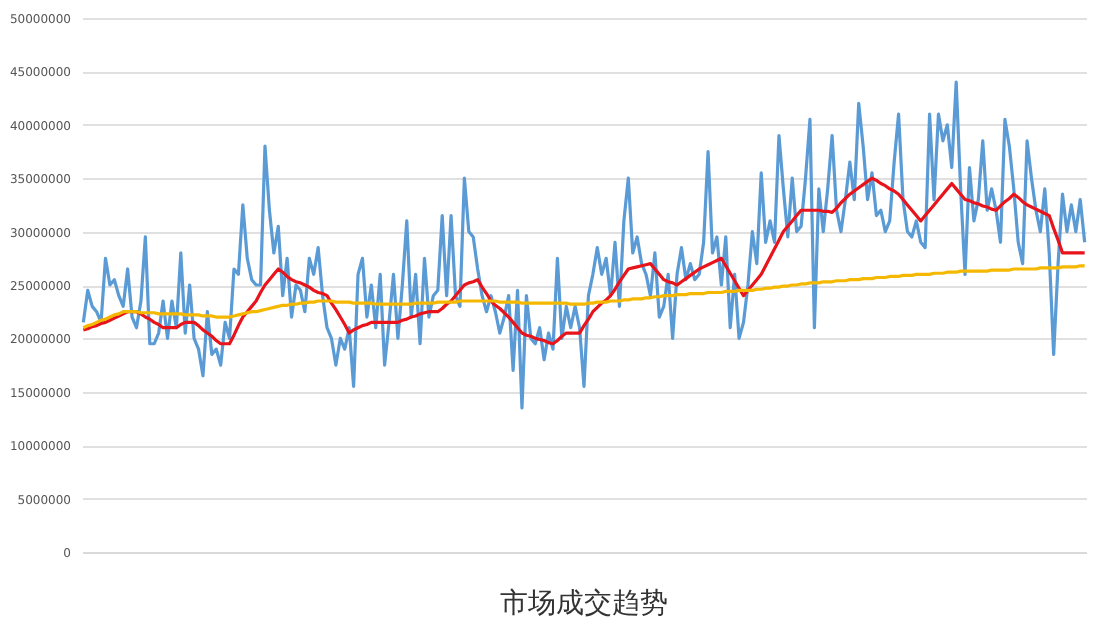  Describe the element at coordinates (584, 297) in the screenshot. I see `line-series` at that location.